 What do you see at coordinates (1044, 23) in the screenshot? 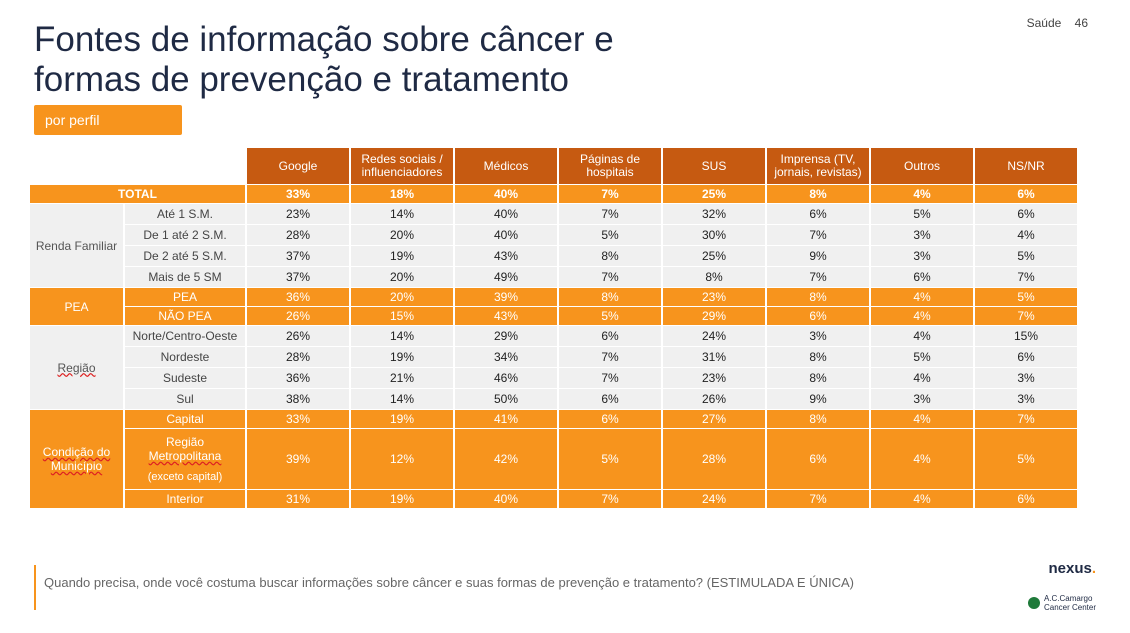
I see `section-label: Saúde` at bounding box center [1044, 23].